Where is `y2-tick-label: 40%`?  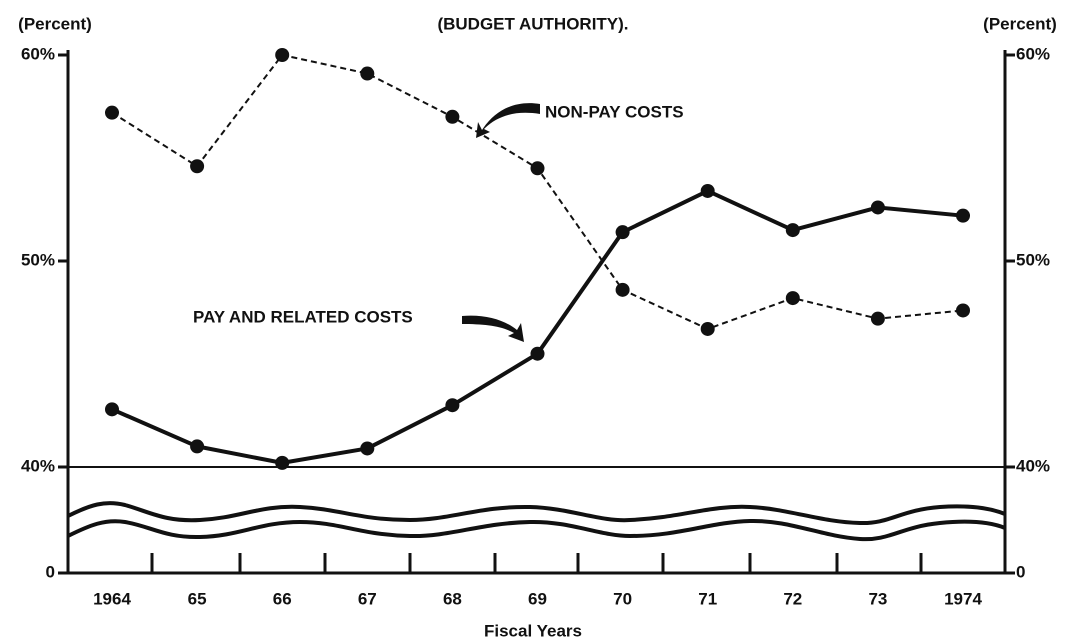 y2-tick-label: 40% is located at coordinates (1033, 465).